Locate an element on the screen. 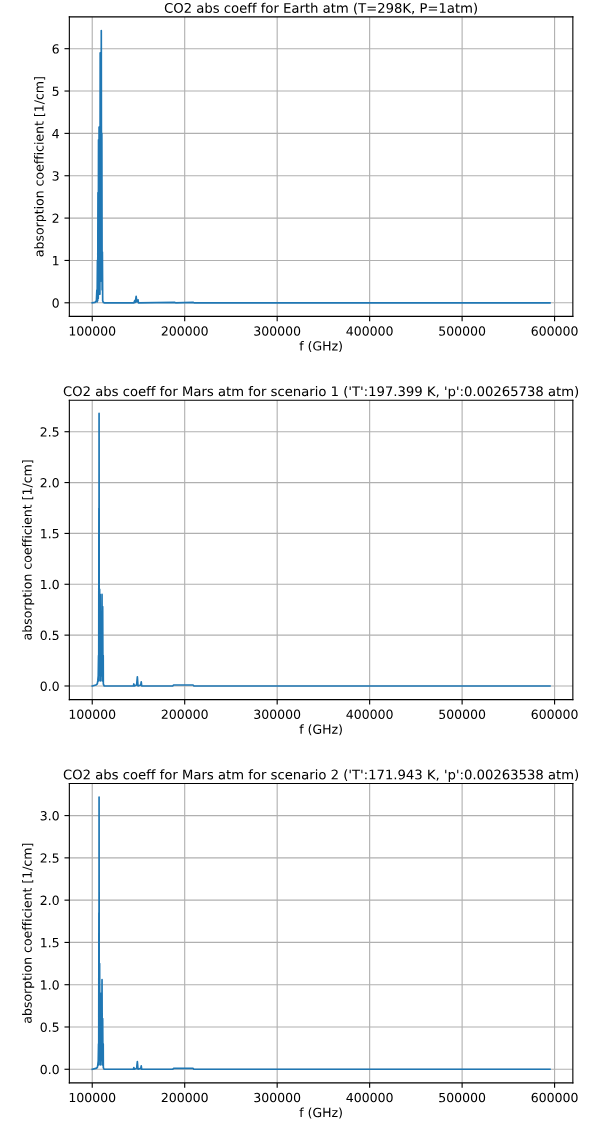  y-tick-label: 3 is located at coordinates (55, 176).